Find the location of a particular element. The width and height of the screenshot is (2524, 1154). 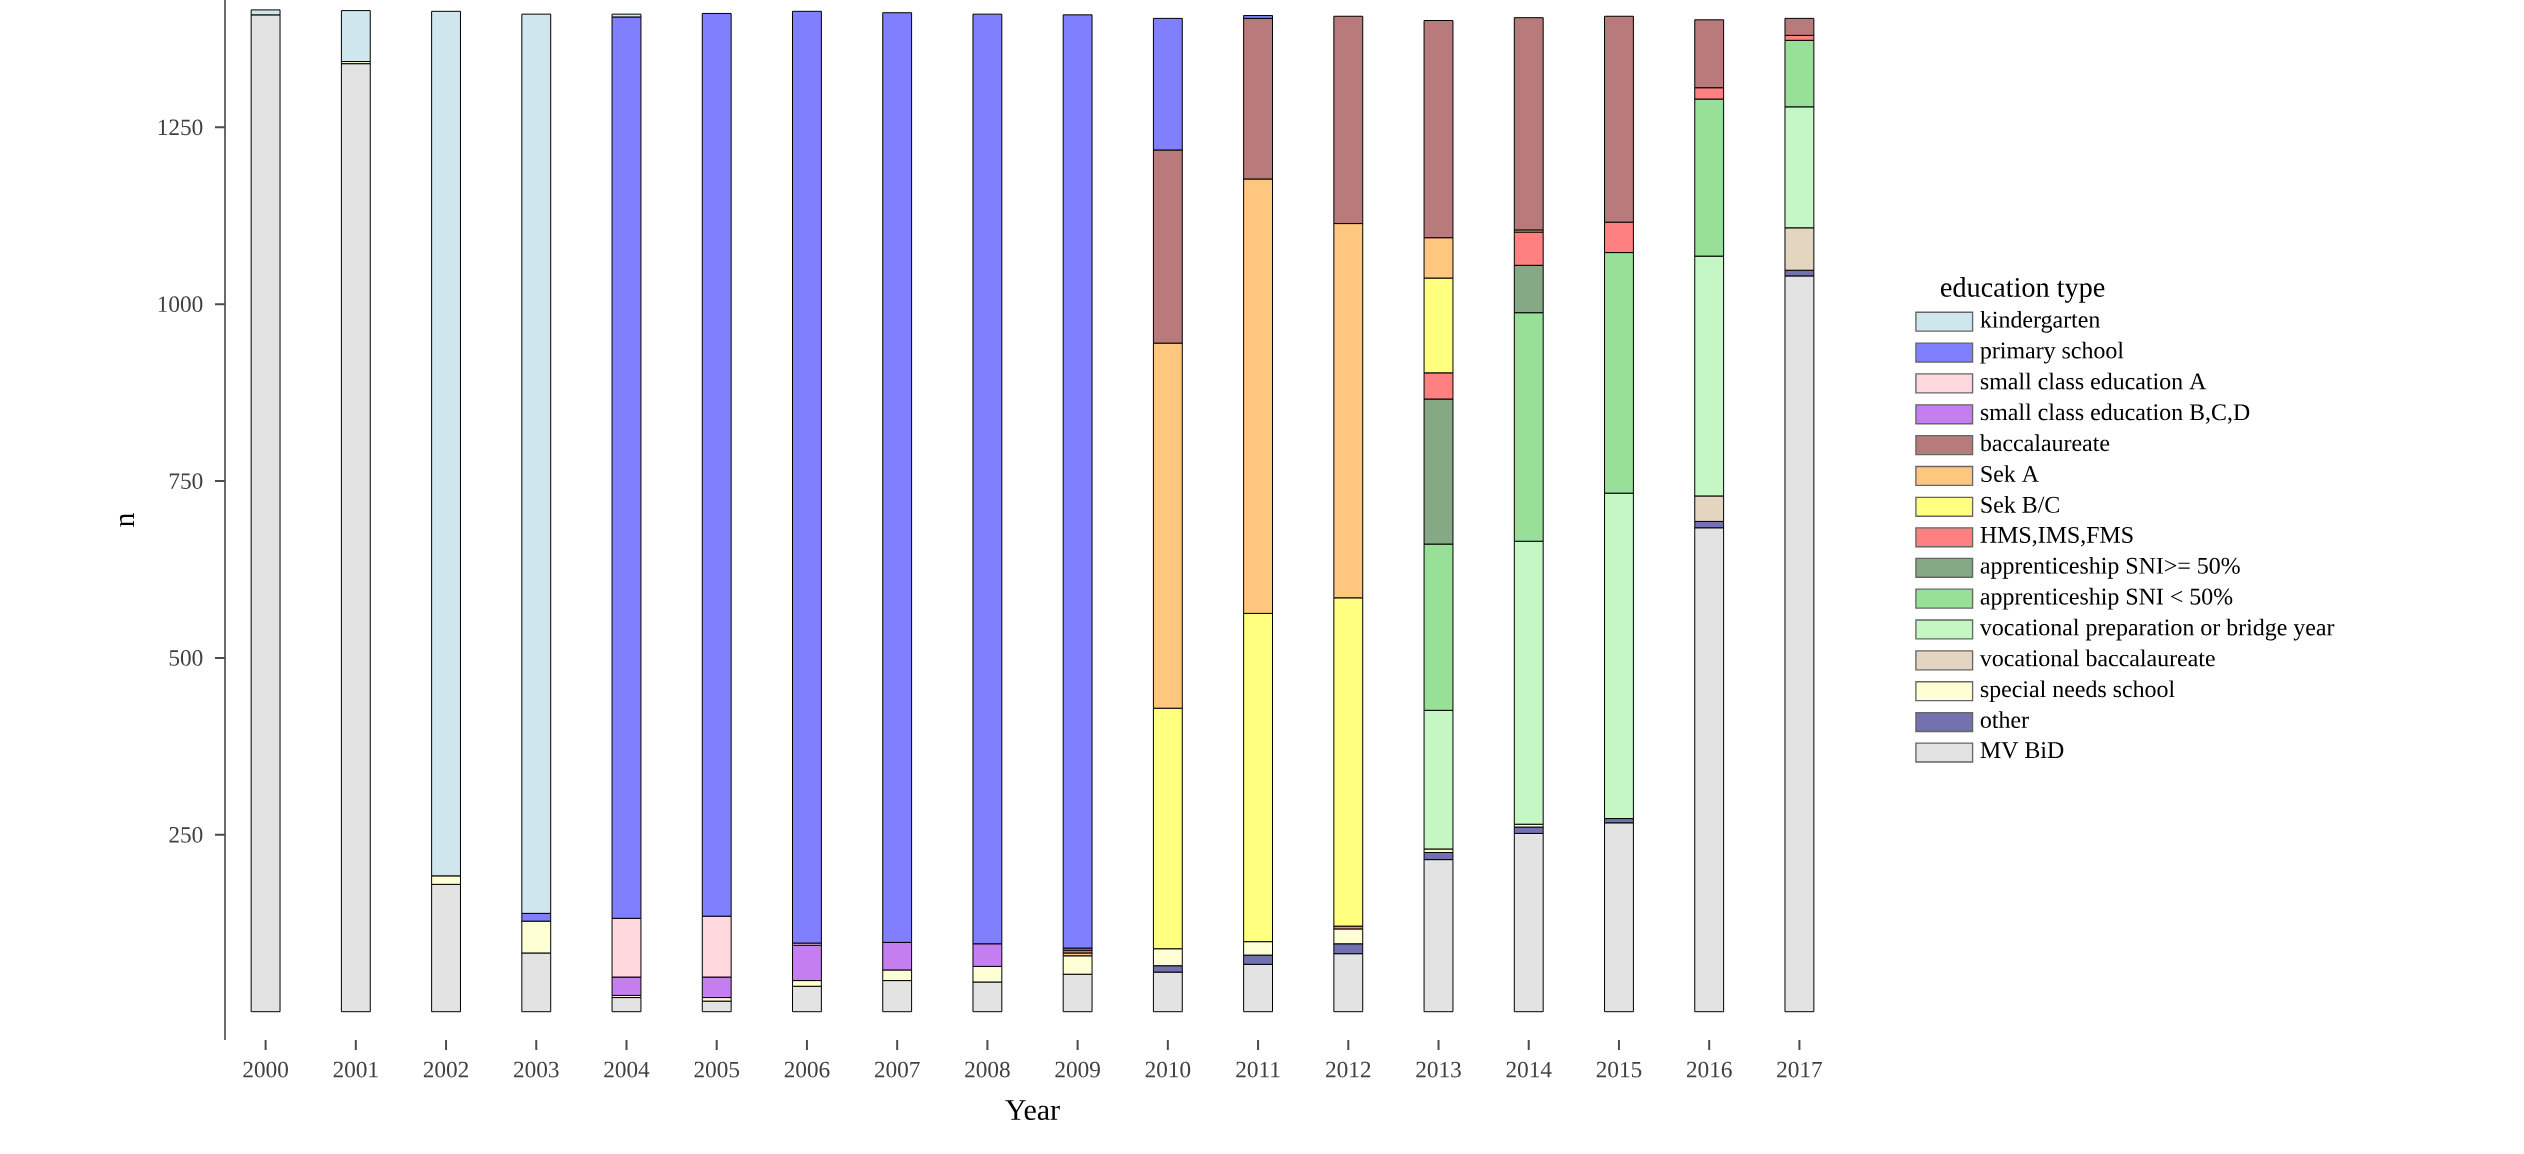

legend-label: Sek A is located at coordinates (2010, 473).